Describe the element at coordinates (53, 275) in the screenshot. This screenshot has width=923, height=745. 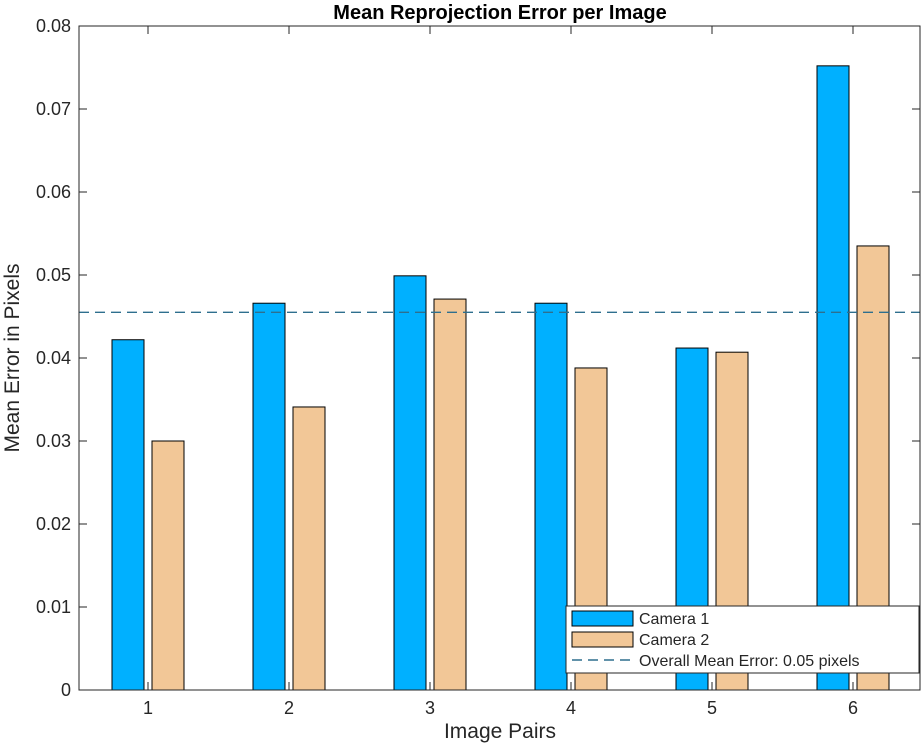
I see `y-tick-label: 0.05` at that location.